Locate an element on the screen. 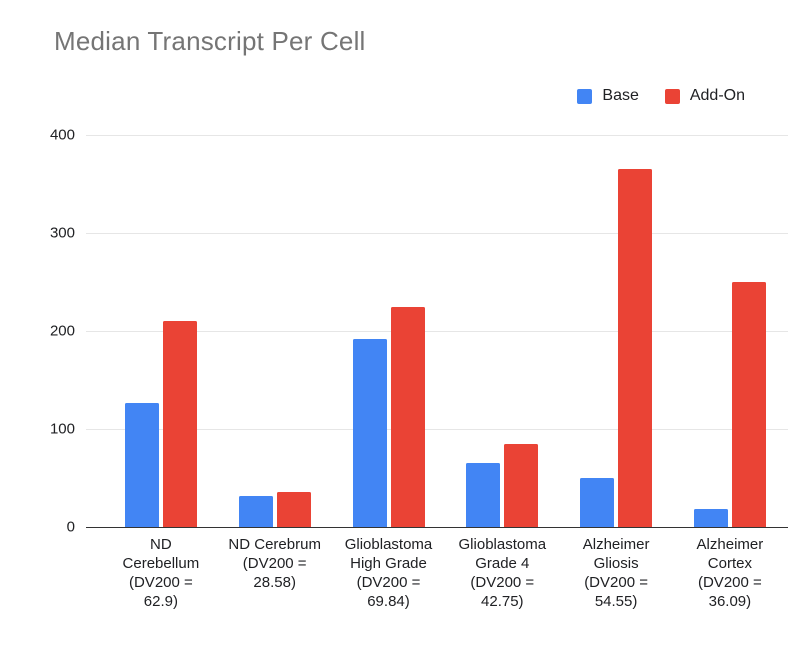 The image size is (788, 648). legend-label-addon: Add-On is located at coordinates (717, 95).